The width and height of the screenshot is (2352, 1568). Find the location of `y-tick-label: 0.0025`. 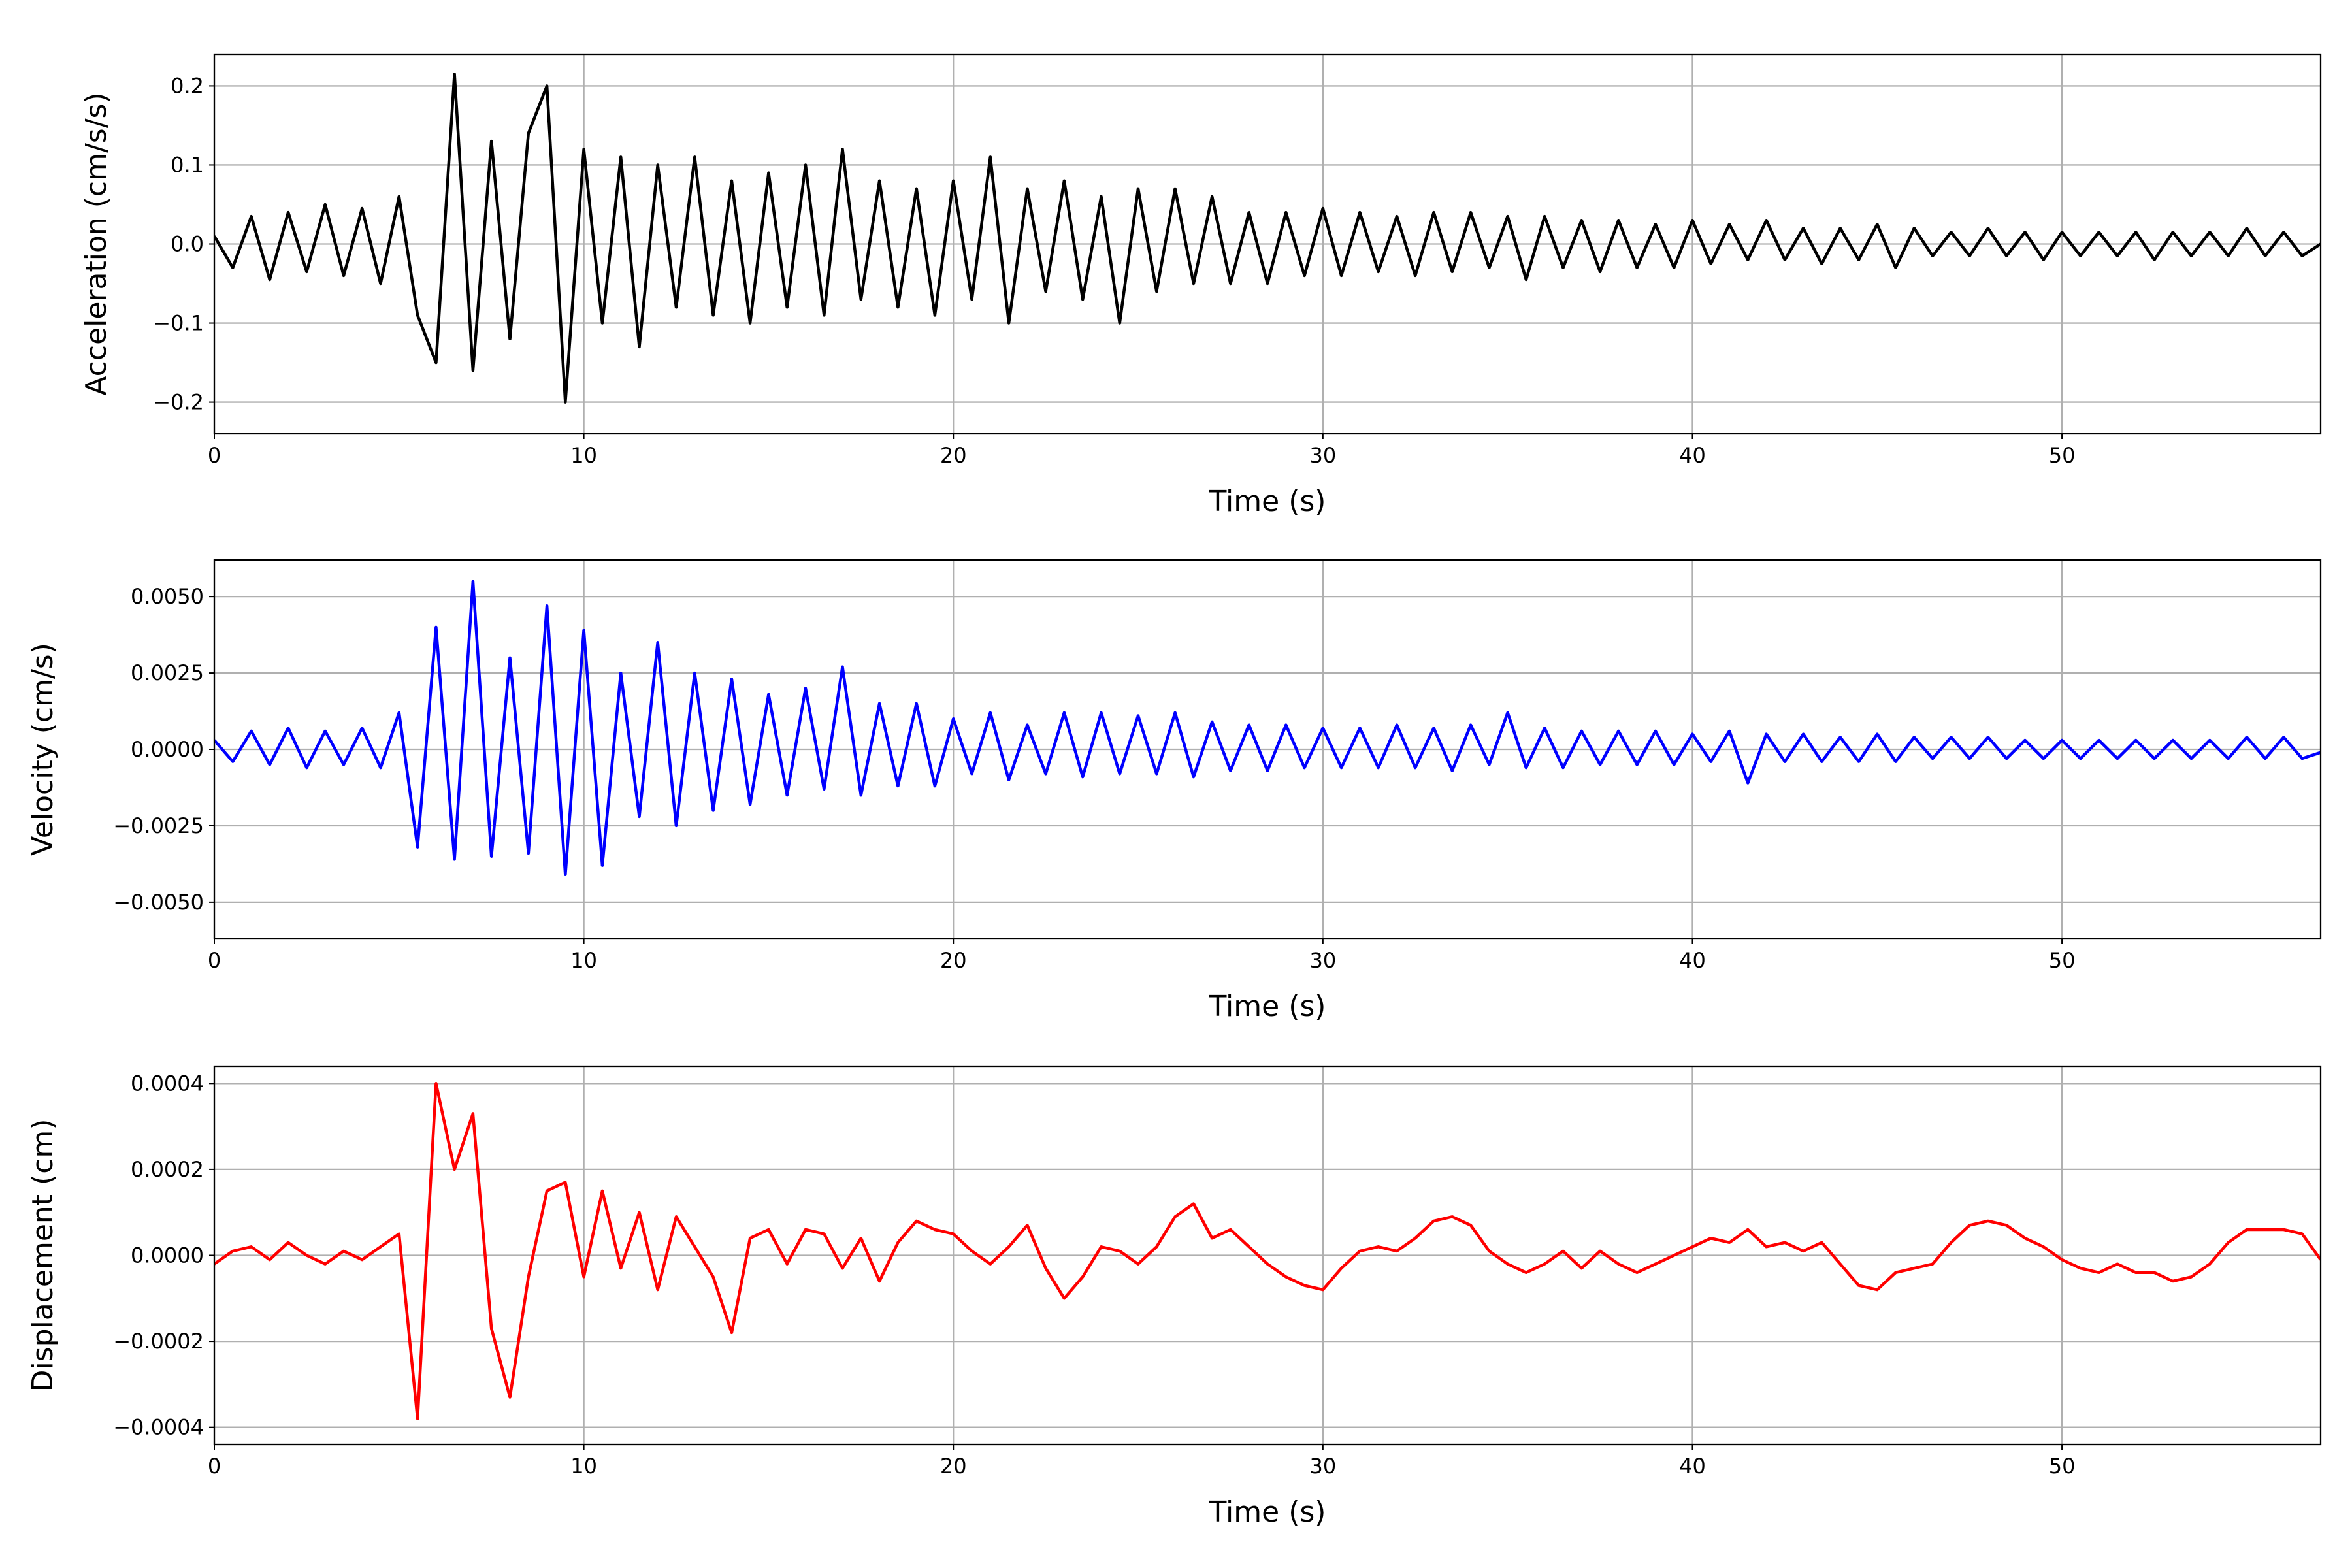

y-tick-label: 0.0025 is located at coordinates (167, 673).